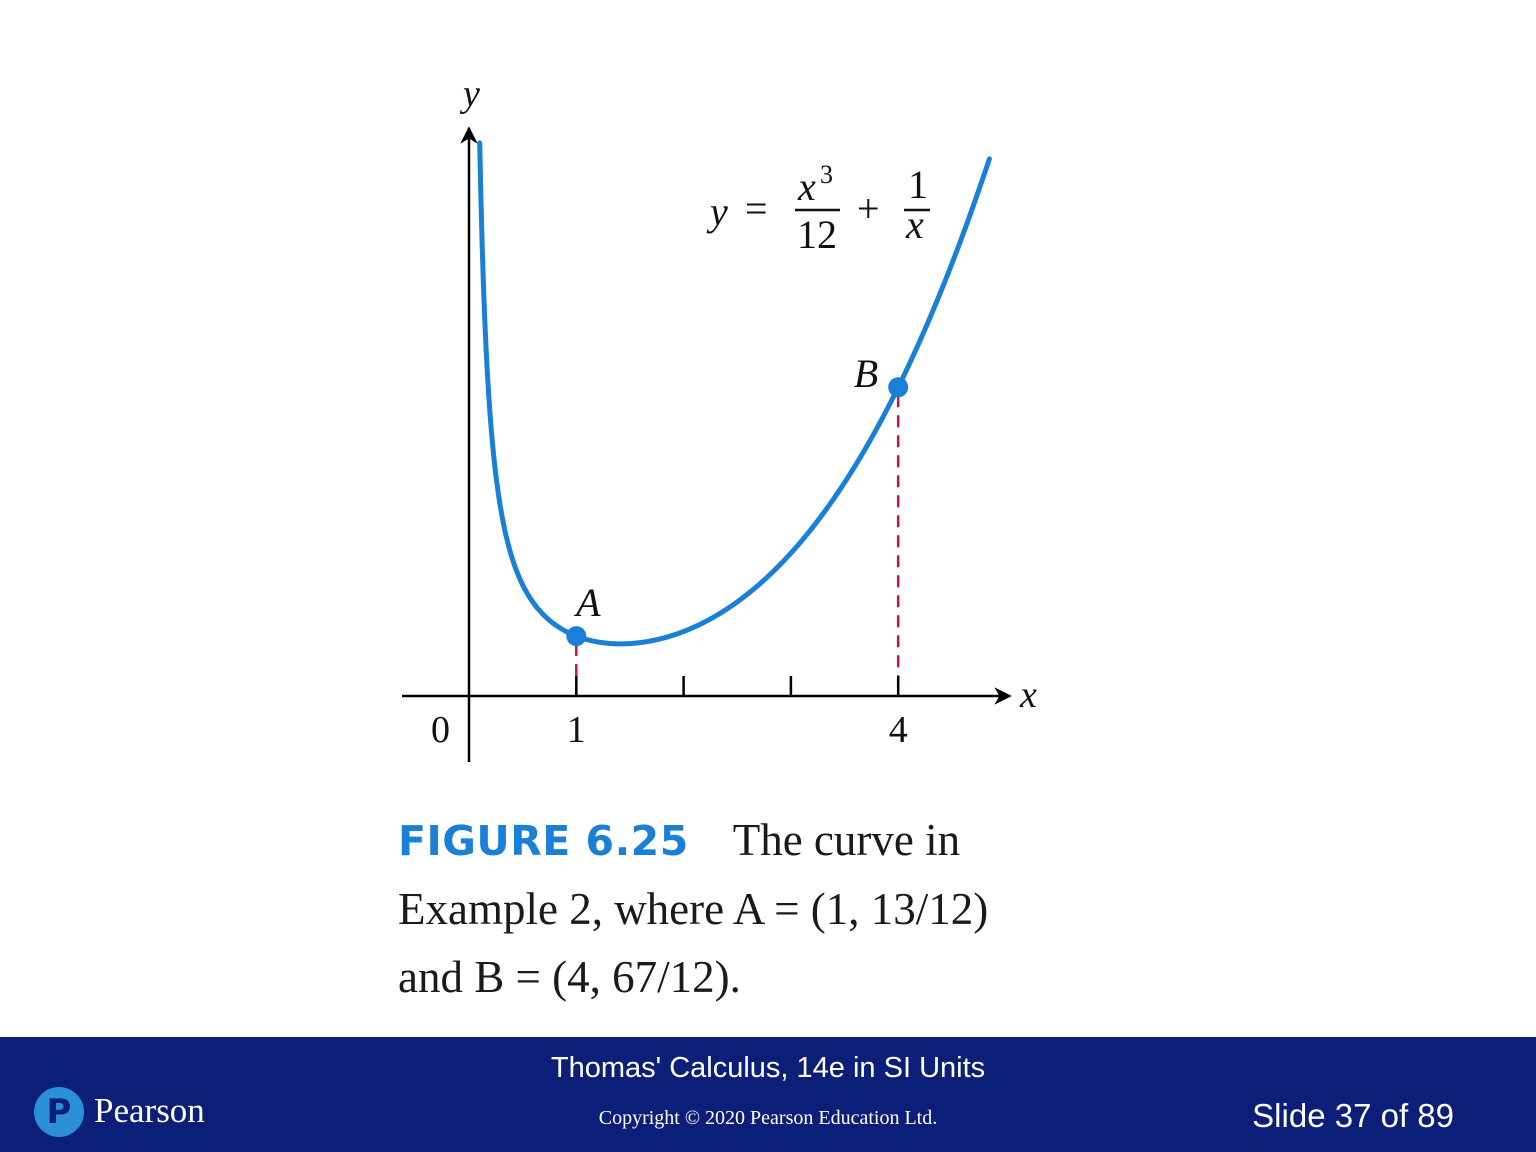 The image size is (1536, 1152). Describe the element at coordinates (469, 94) in the screenshot. I see `y-axis-label: y` at that location.